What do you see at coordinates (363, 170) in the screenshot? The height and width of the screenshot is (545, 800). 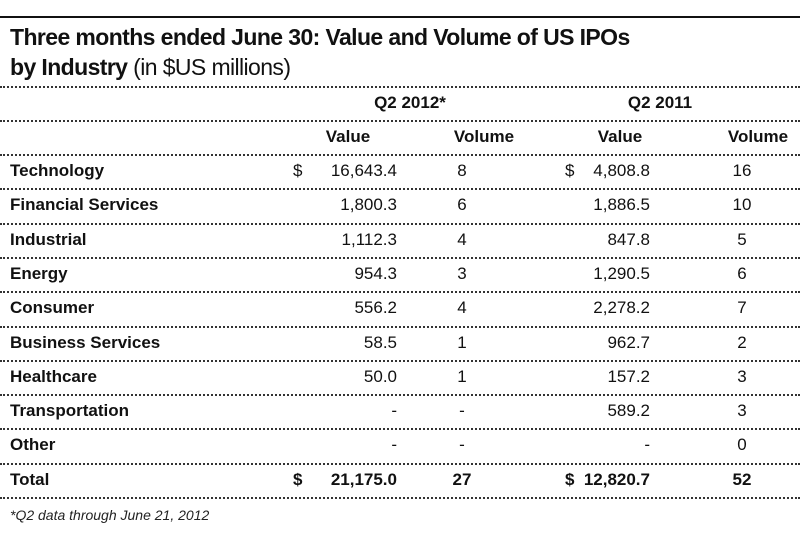 I see `value-2012-cell: 16,643.4` at bounding box center [363, 170].